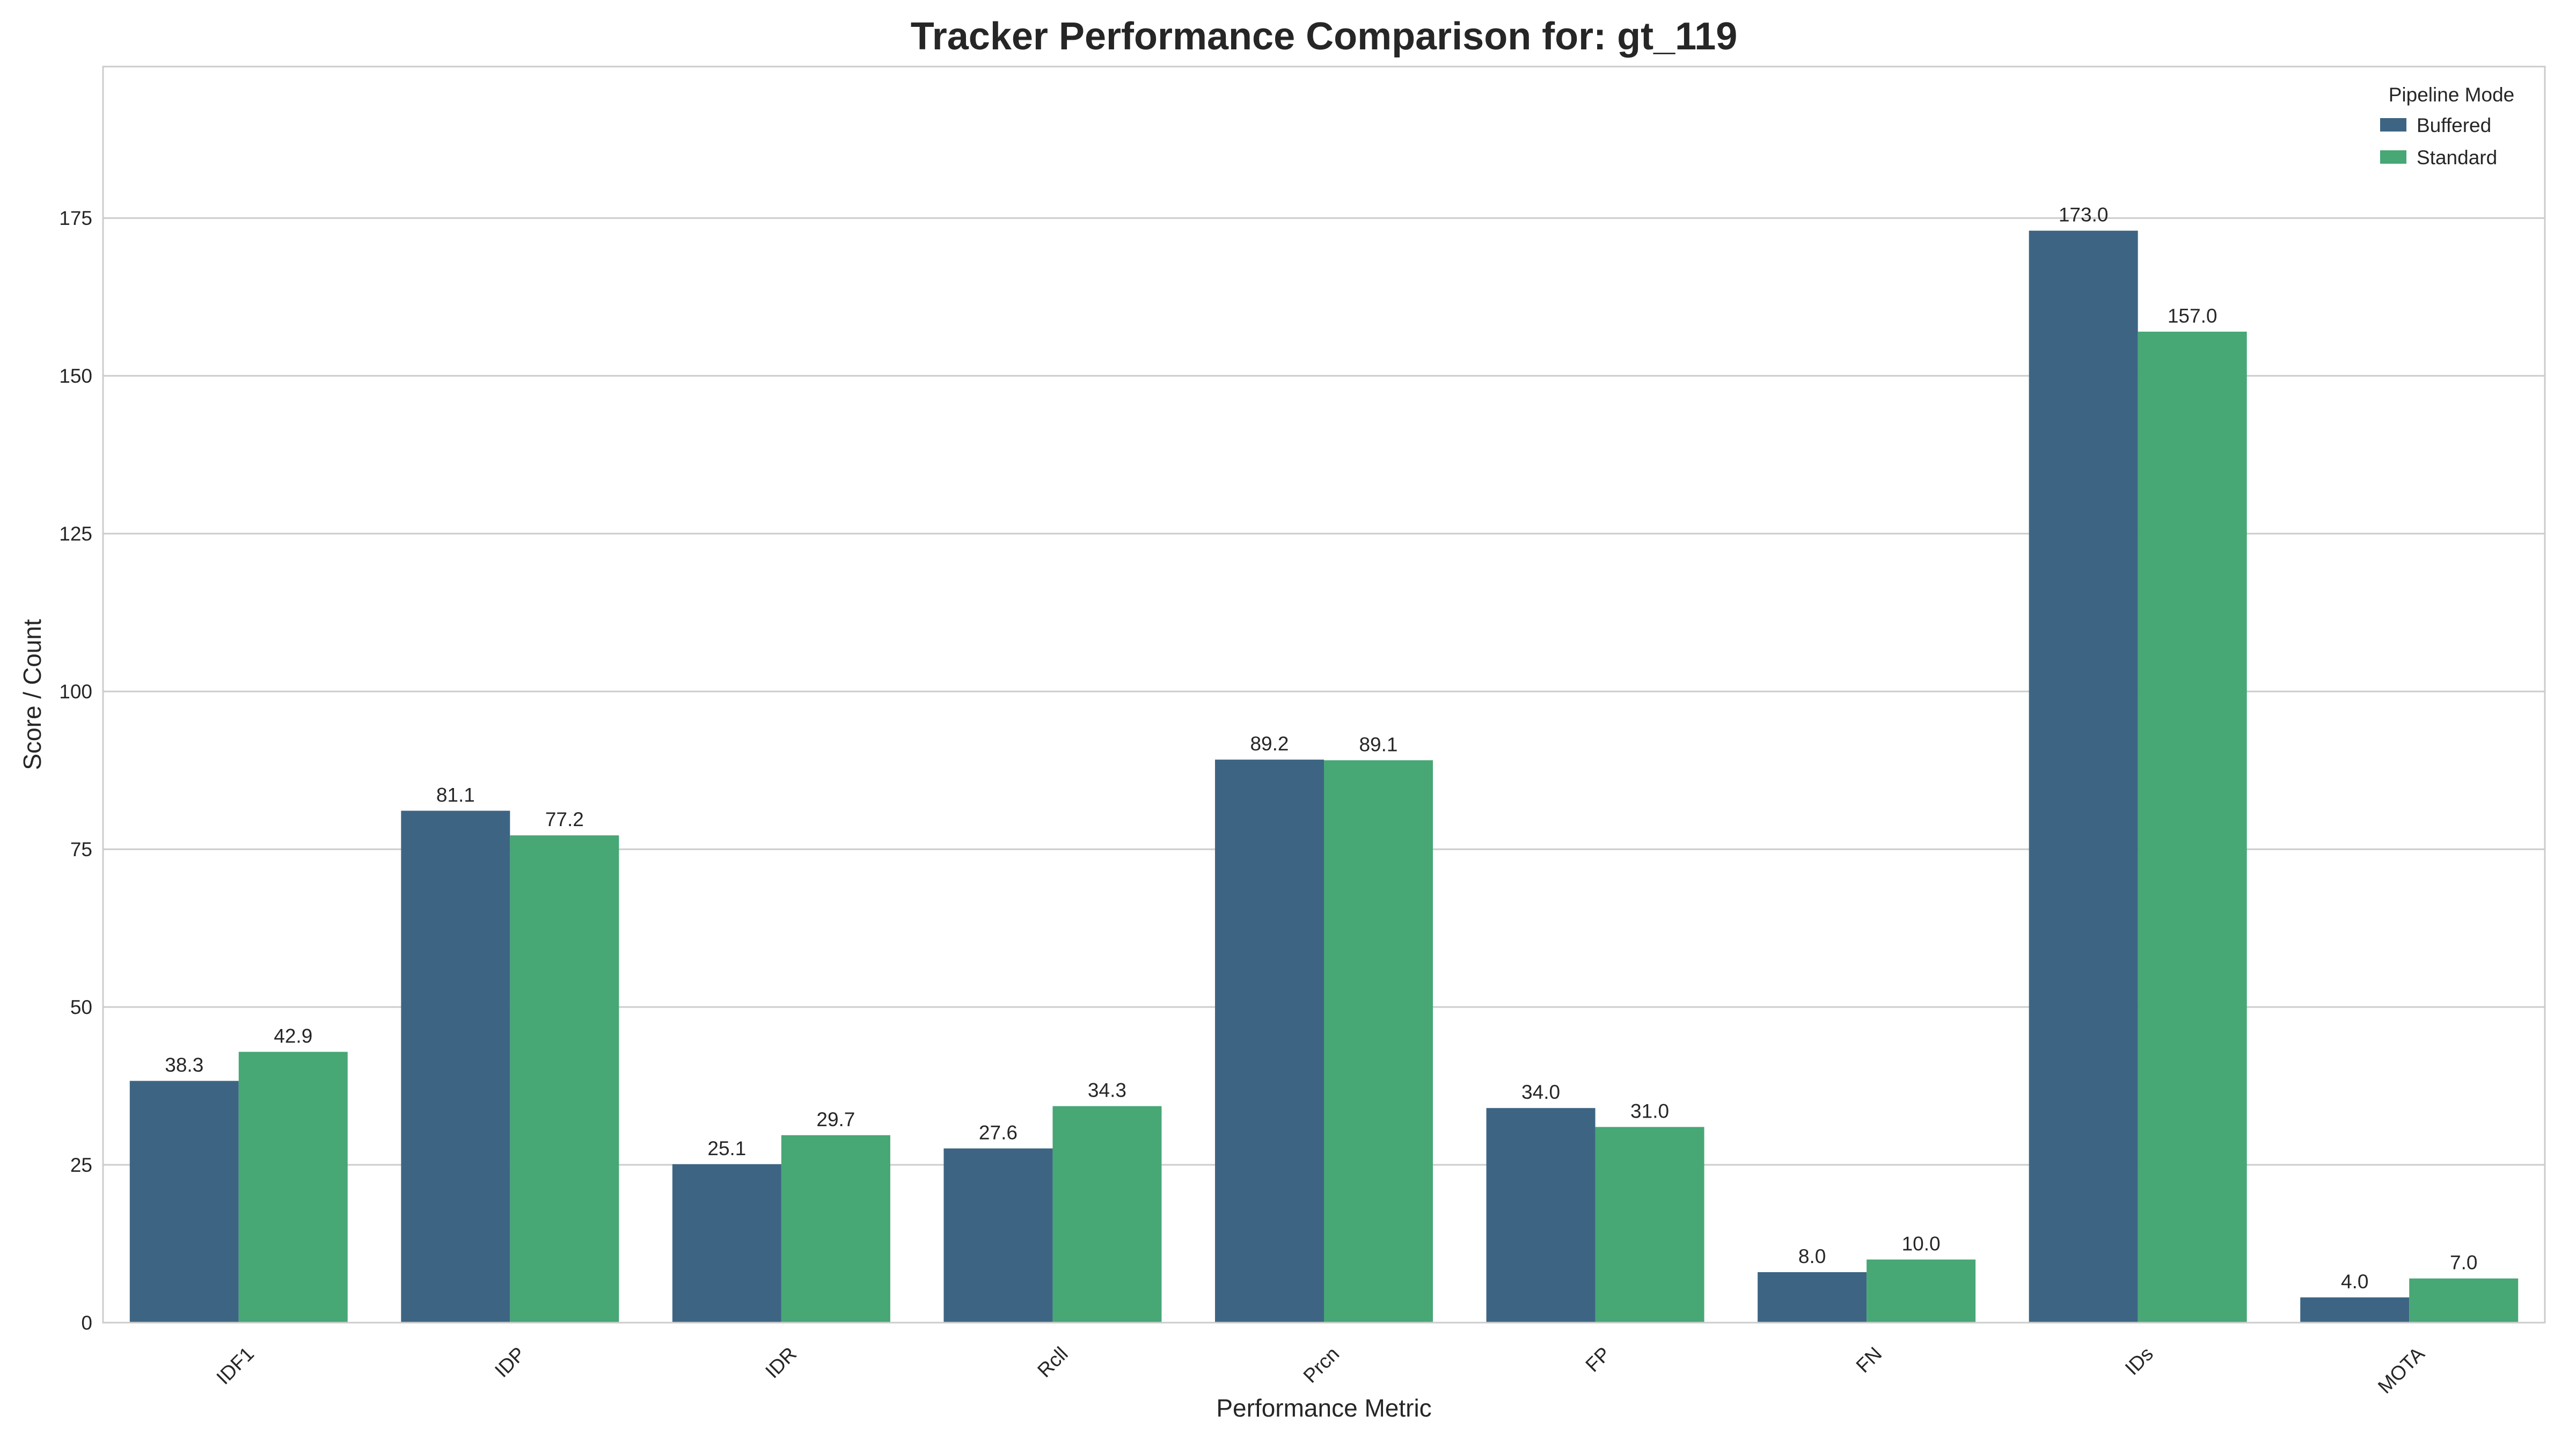 The image size is (2576, 1452). What do you see at coordinates (2355, 1310) in the screenshot?
I see `bar-buffered-mota` at bounding box center [2355, 1310].